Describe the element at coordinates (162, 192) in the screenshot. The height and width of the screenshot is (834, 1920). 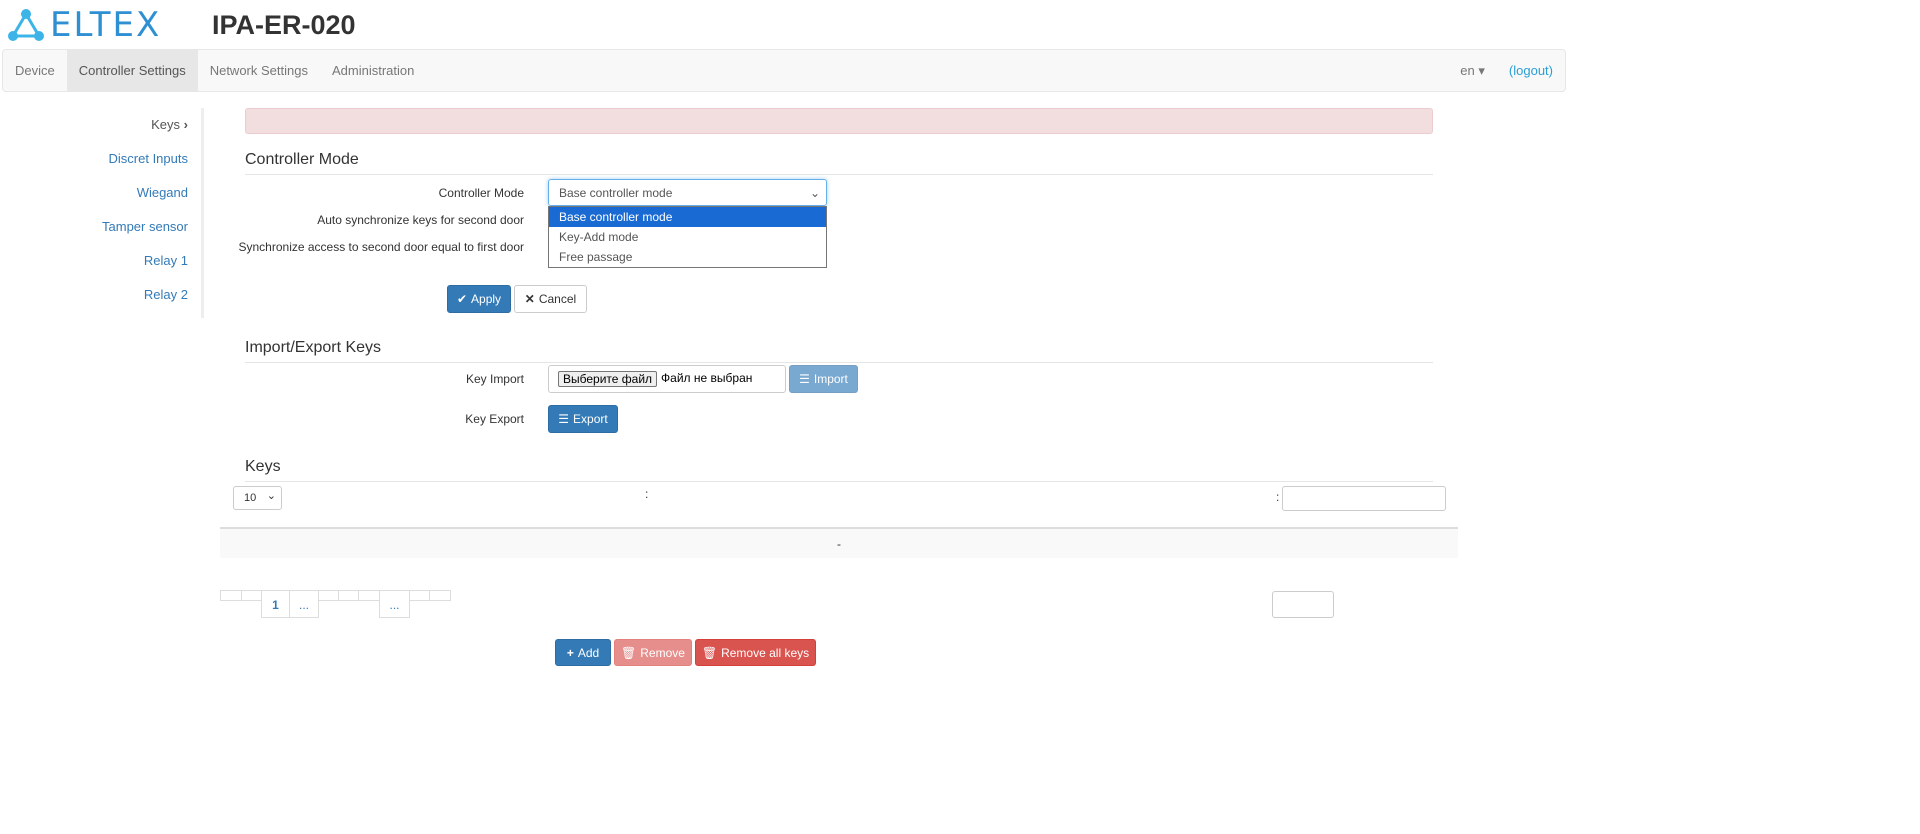
I see `sidebar-item-wiegand: Wiegand` at that location.